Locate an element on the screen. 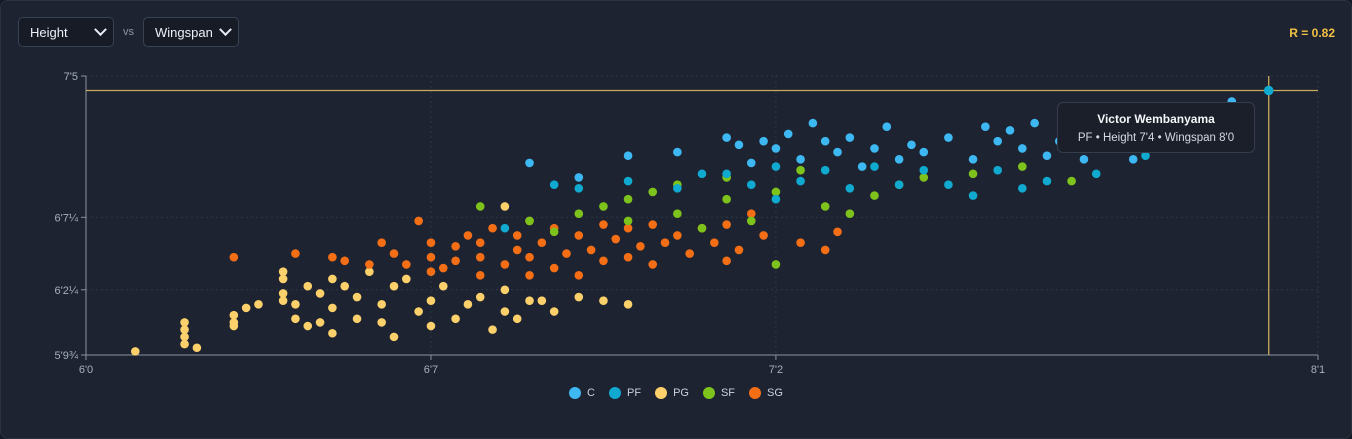 The width and height of the screenshot is (1352, 439). vs-label: vs is located at coordinates (128, 32).